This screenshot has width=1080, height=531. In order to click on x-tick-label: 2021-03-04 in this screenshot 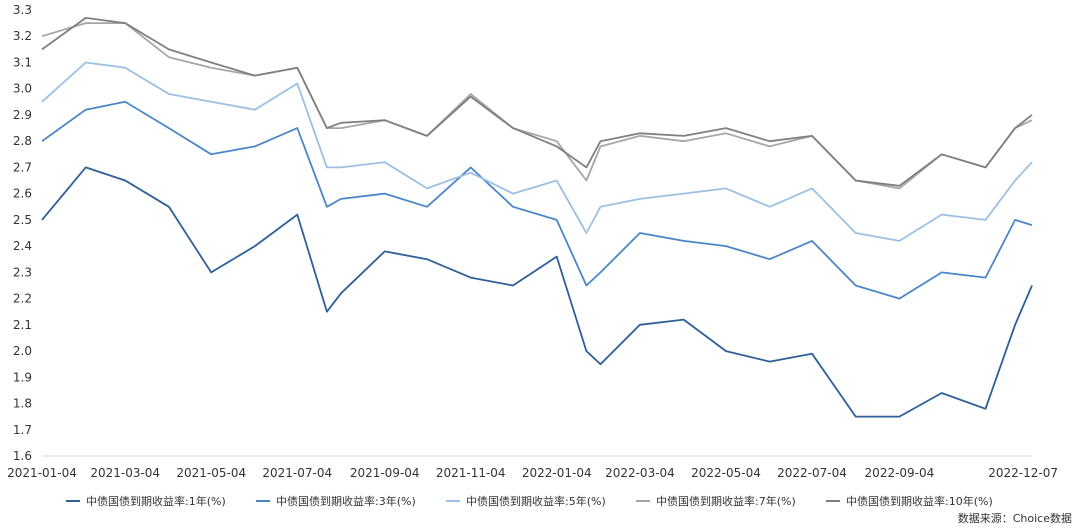, I will do `click(125, 473)`.